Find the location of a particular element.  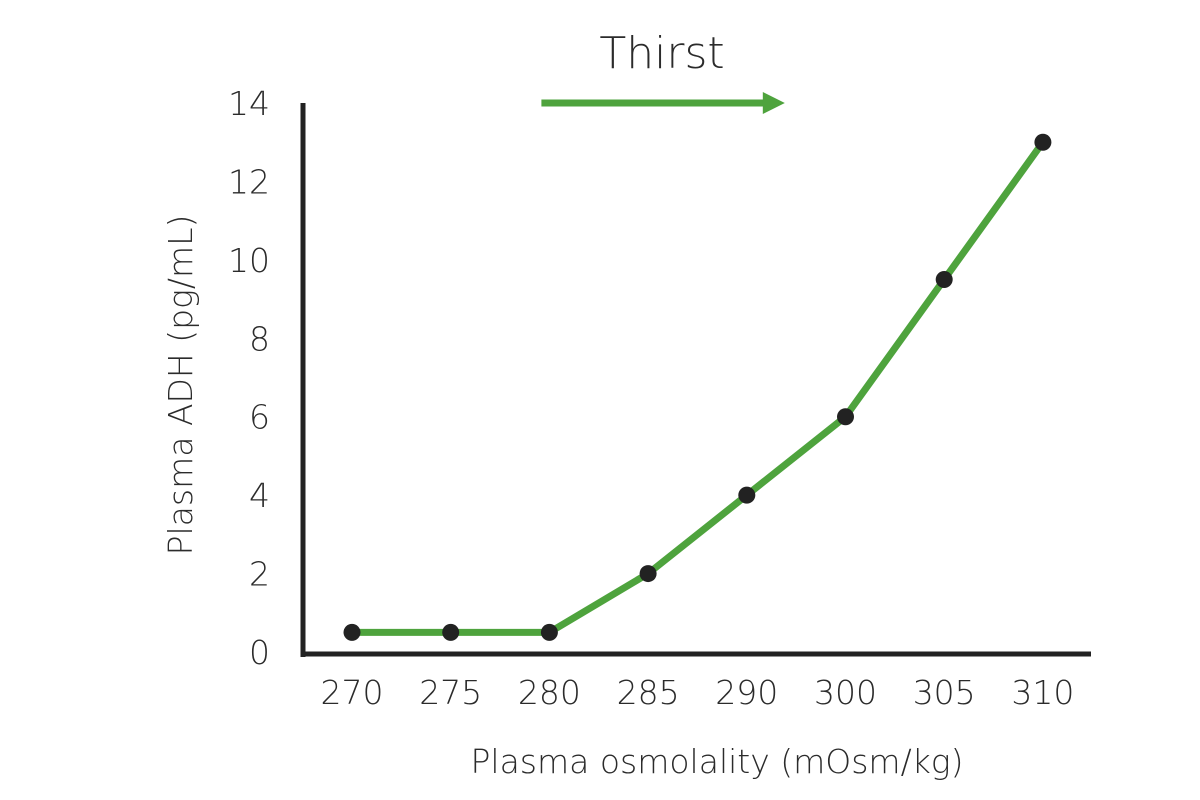

thirst-arrow is located at coordinates (663, 103).